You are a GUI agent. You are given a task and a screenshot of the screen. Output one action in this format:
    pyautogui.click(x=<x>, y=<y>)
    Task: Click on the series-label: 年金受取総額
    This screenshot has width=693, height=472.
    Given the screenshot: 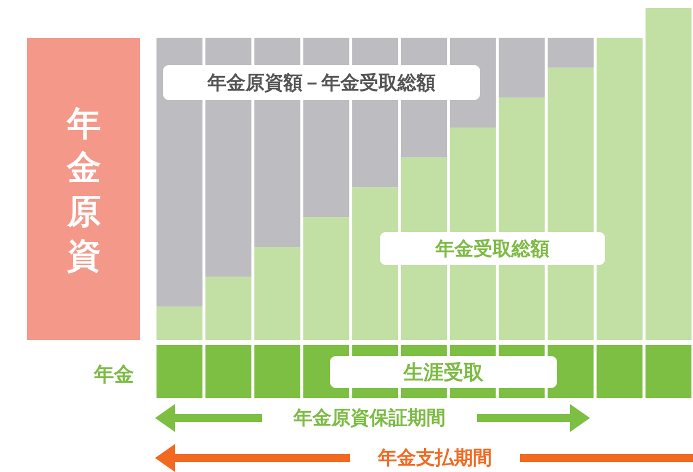 What is the action you would take?
    pyautogui.click(x=493, y=249)
    